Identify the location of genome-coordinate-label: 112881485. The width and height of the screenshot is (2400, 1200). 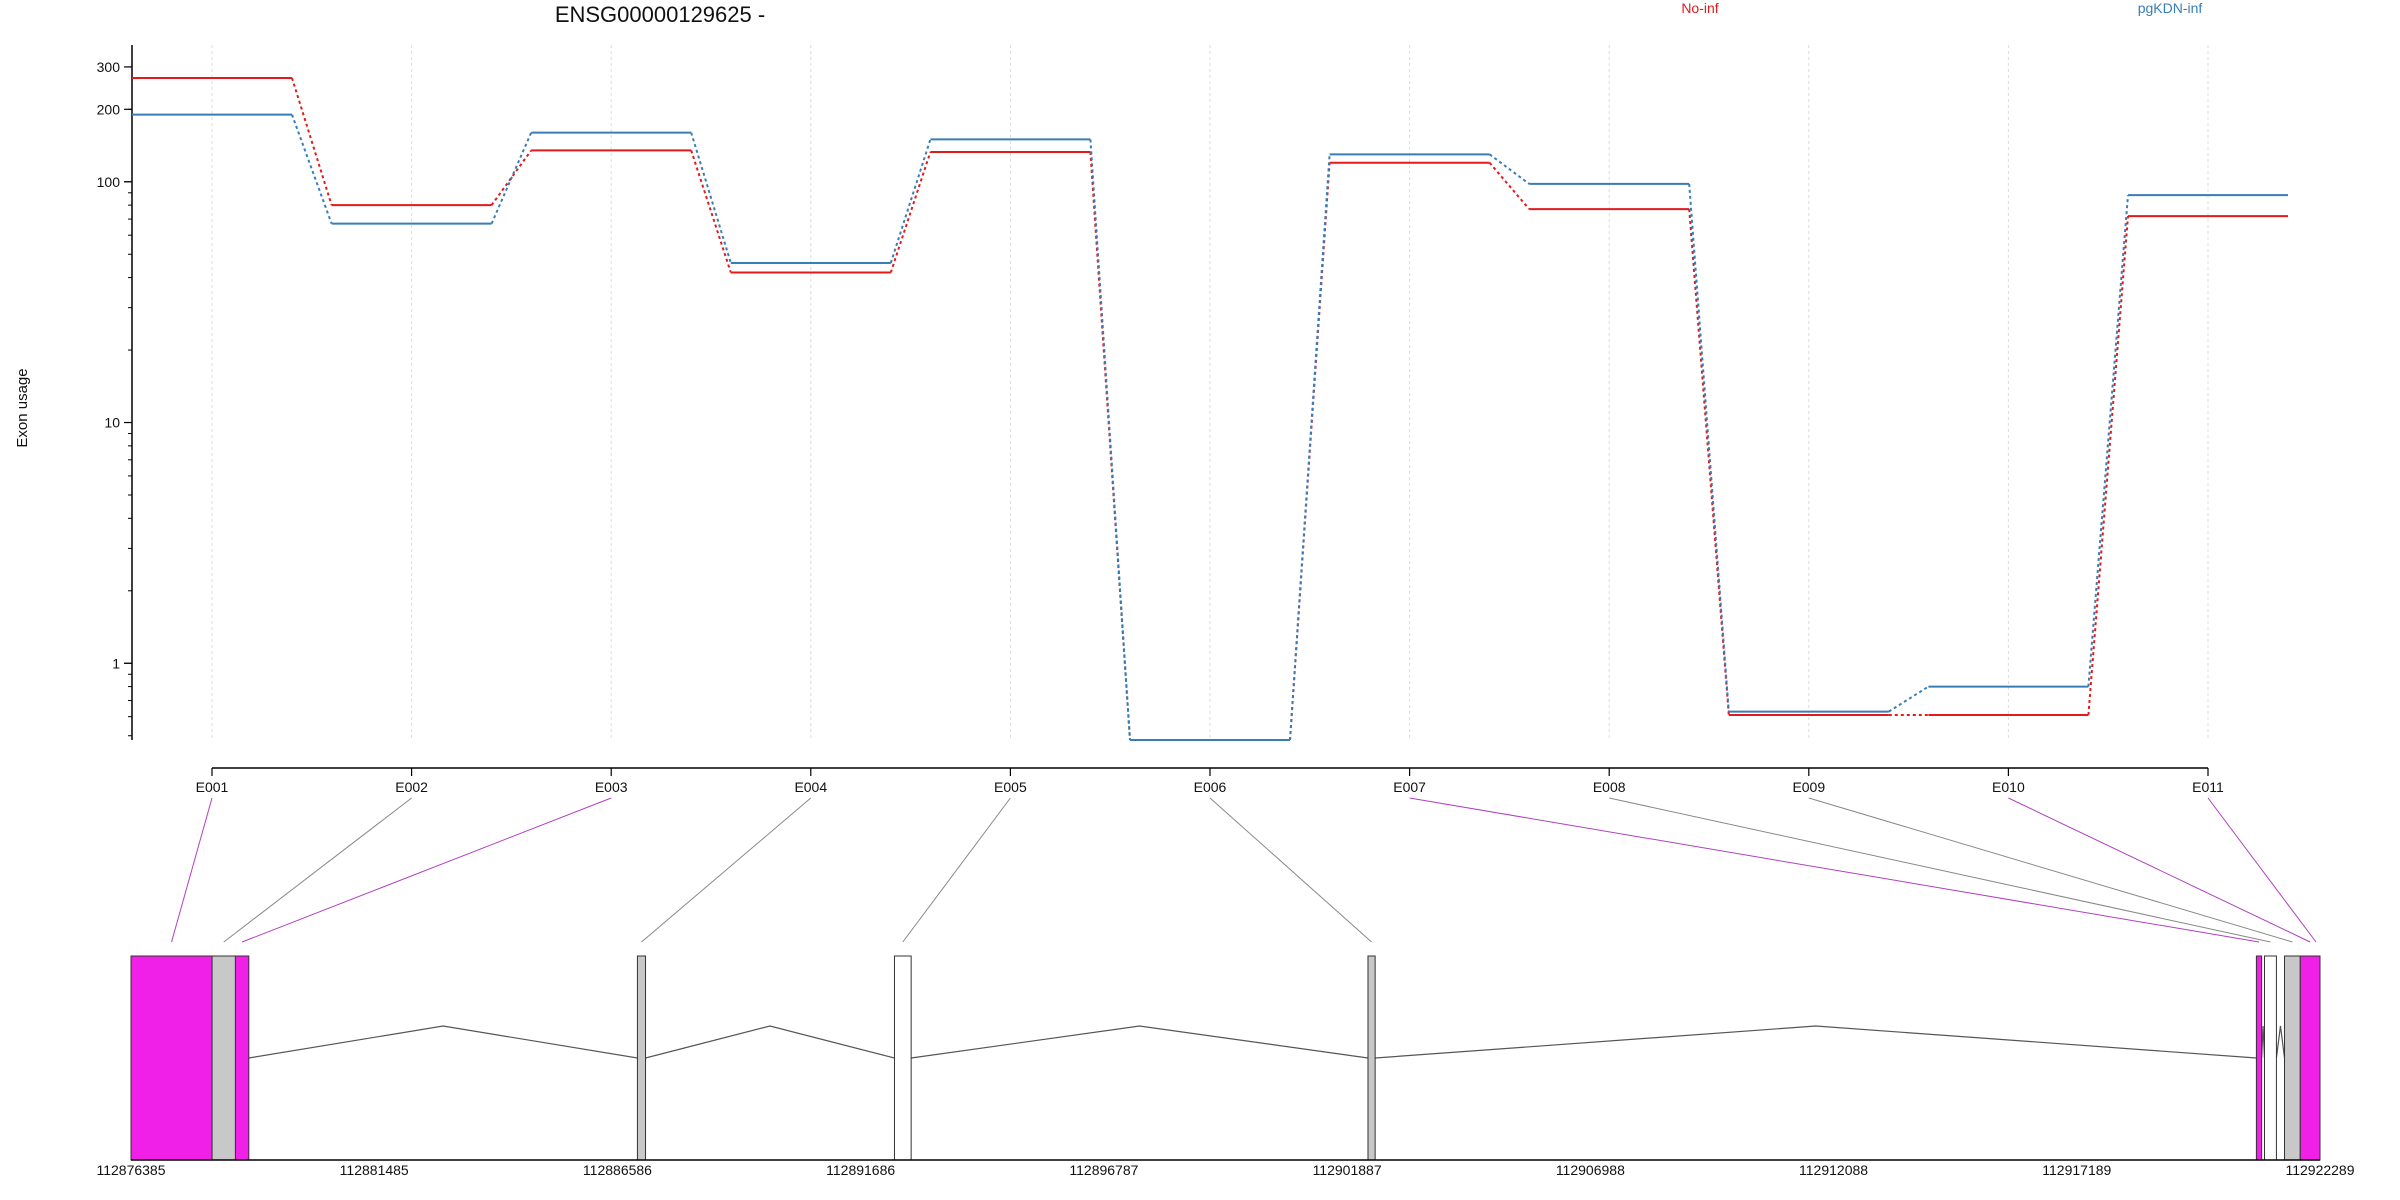
(374, 1170).